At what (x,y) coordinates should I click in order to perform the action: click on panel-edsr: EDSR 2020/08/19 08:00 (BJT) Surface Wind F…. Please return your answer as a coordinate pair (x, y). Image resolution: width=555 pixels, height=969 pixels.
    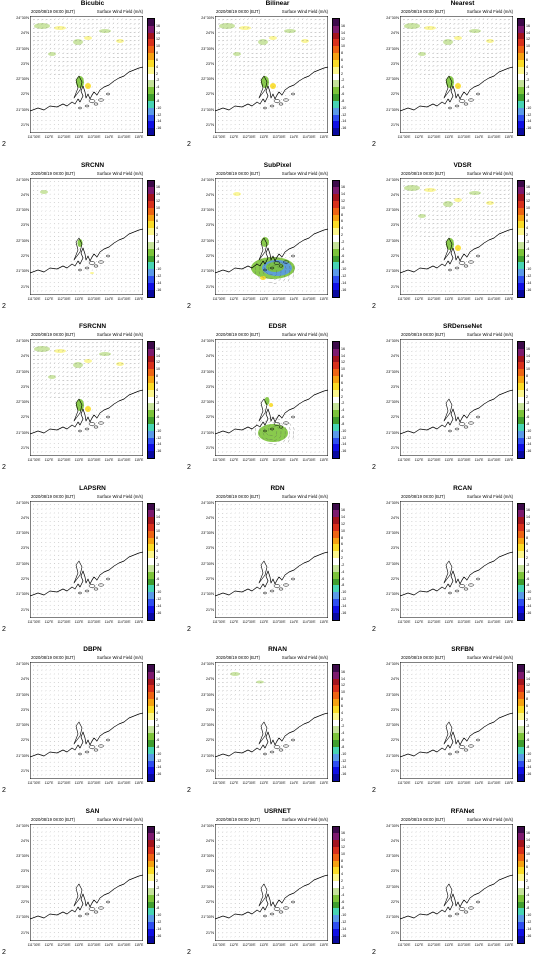
    Looking at the image, I should click on (277, 403).